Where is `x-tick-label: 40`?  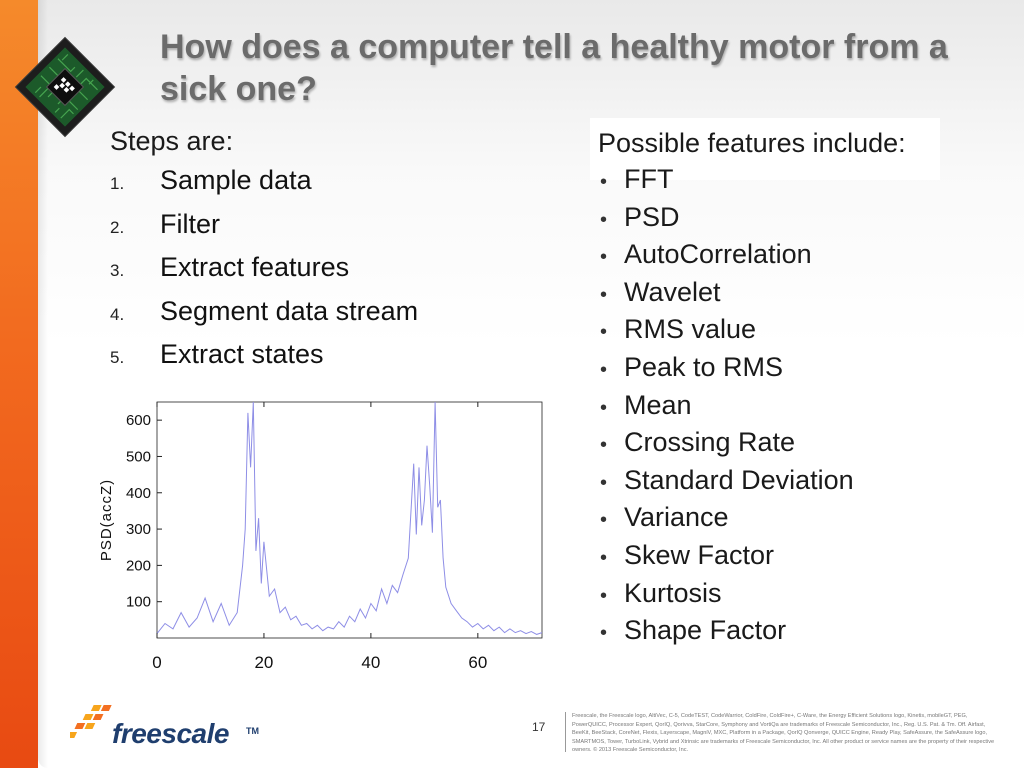 x-tick-label: 40 is located at coordinates (370, 662).